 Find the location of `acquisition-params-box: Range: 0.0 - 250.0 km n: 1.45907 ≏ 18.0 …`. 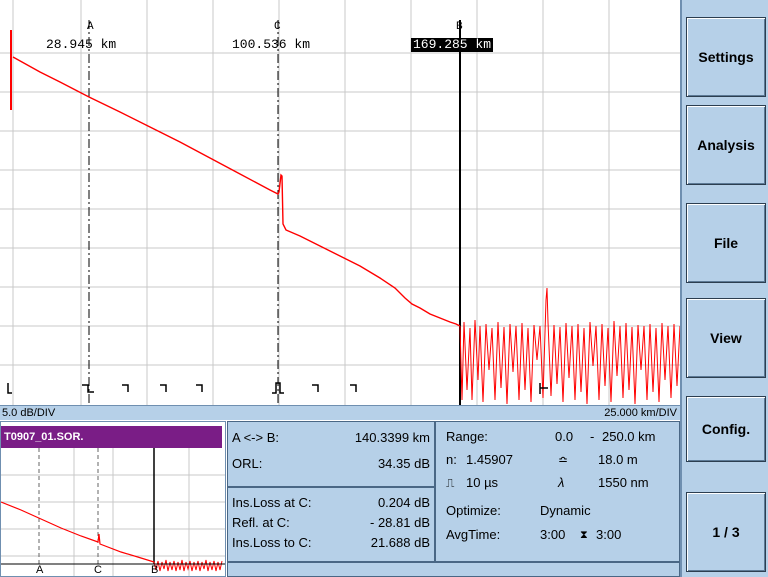

acquisition-params-box: Range: 0.0 - 250.0 km n: 1.45907 ≏ 18.0 … is located at coordinates (557, 491).